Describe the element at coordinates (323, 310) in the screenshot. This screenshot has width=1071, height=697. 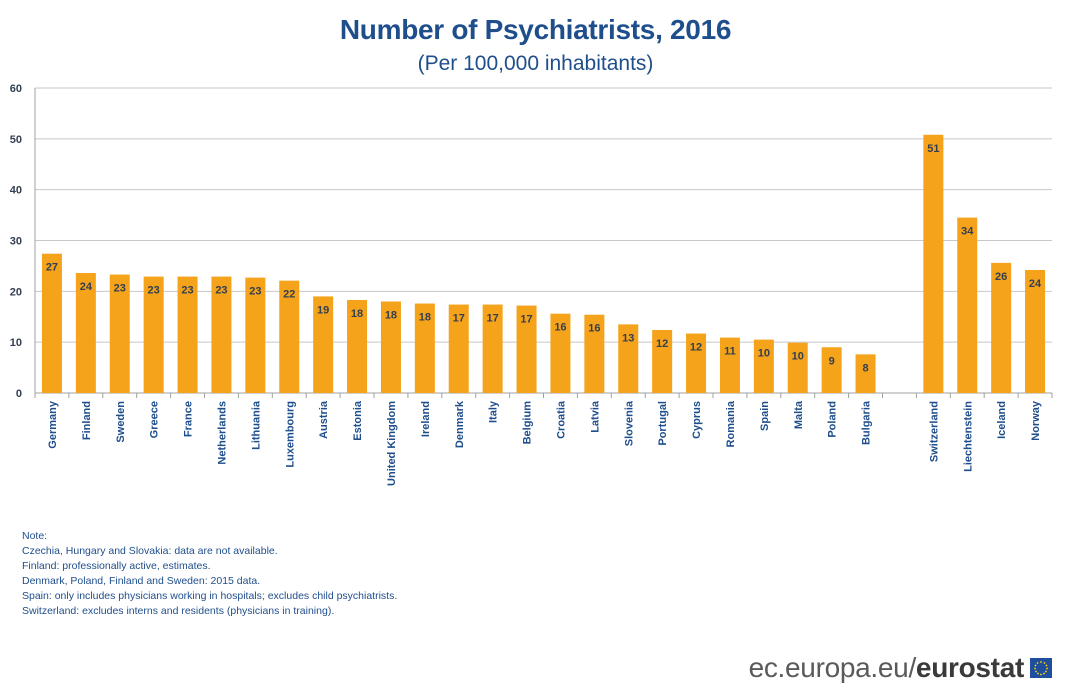
I see `data-label: 19` at that location.